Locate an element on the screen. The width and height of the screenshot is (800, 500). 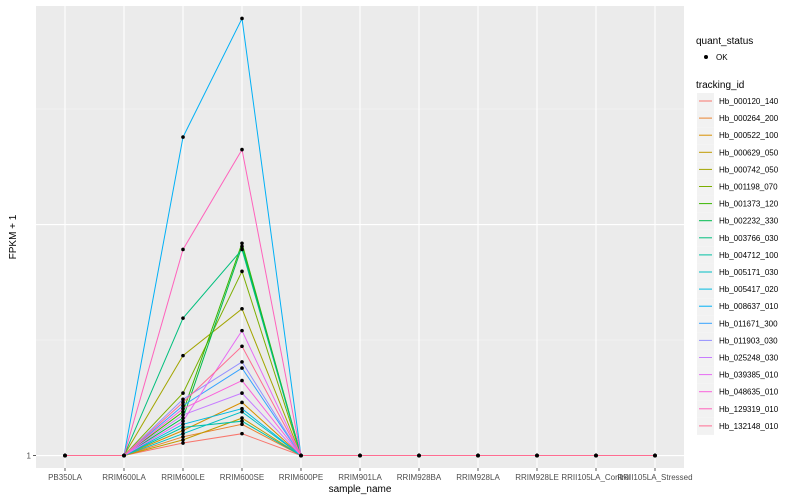
legend-label-Hb_048635_010: Hb_048635_010 is located at coordinates (749, 392).